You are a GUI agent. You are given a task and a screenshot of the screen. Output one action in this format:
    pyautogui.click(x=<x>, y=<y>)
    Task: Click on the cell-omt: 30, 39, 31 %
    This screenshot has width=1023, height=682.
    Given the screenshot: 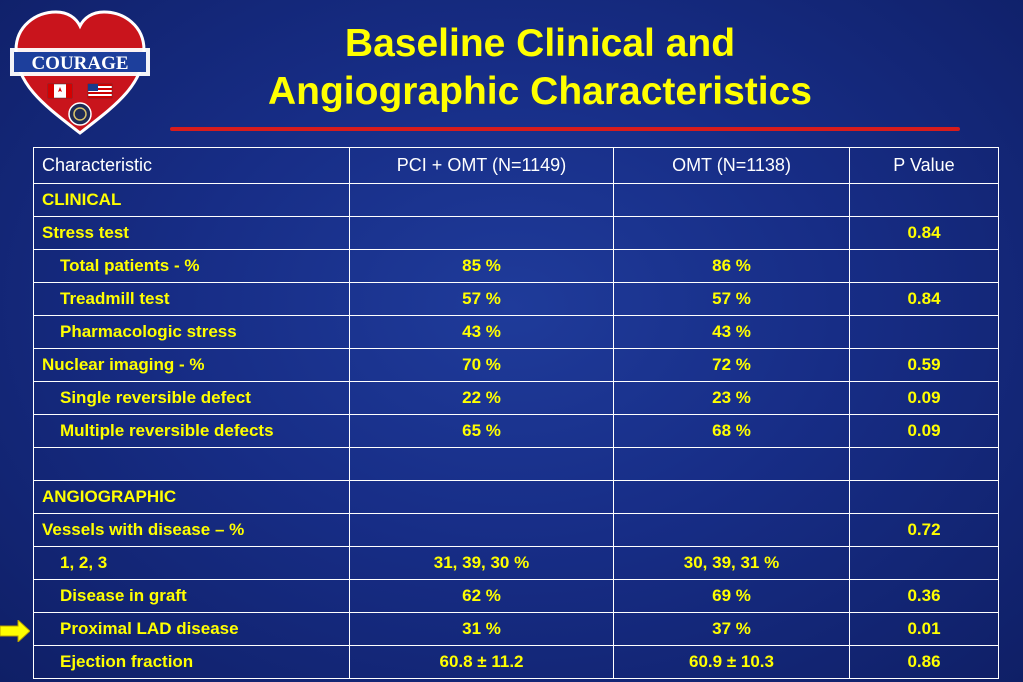 What is the action you would take?
    pyautogui.click(x=731, y=563)
    